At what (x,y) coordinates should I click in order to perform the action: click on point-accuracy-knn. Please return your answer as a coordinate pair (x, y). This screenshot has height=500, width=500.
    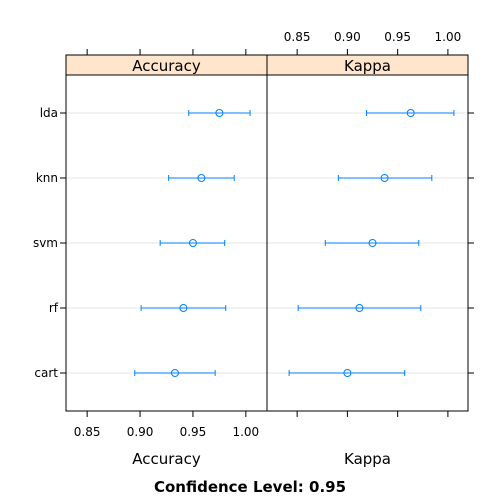
    Looking at the image, I should click on (201, 178).